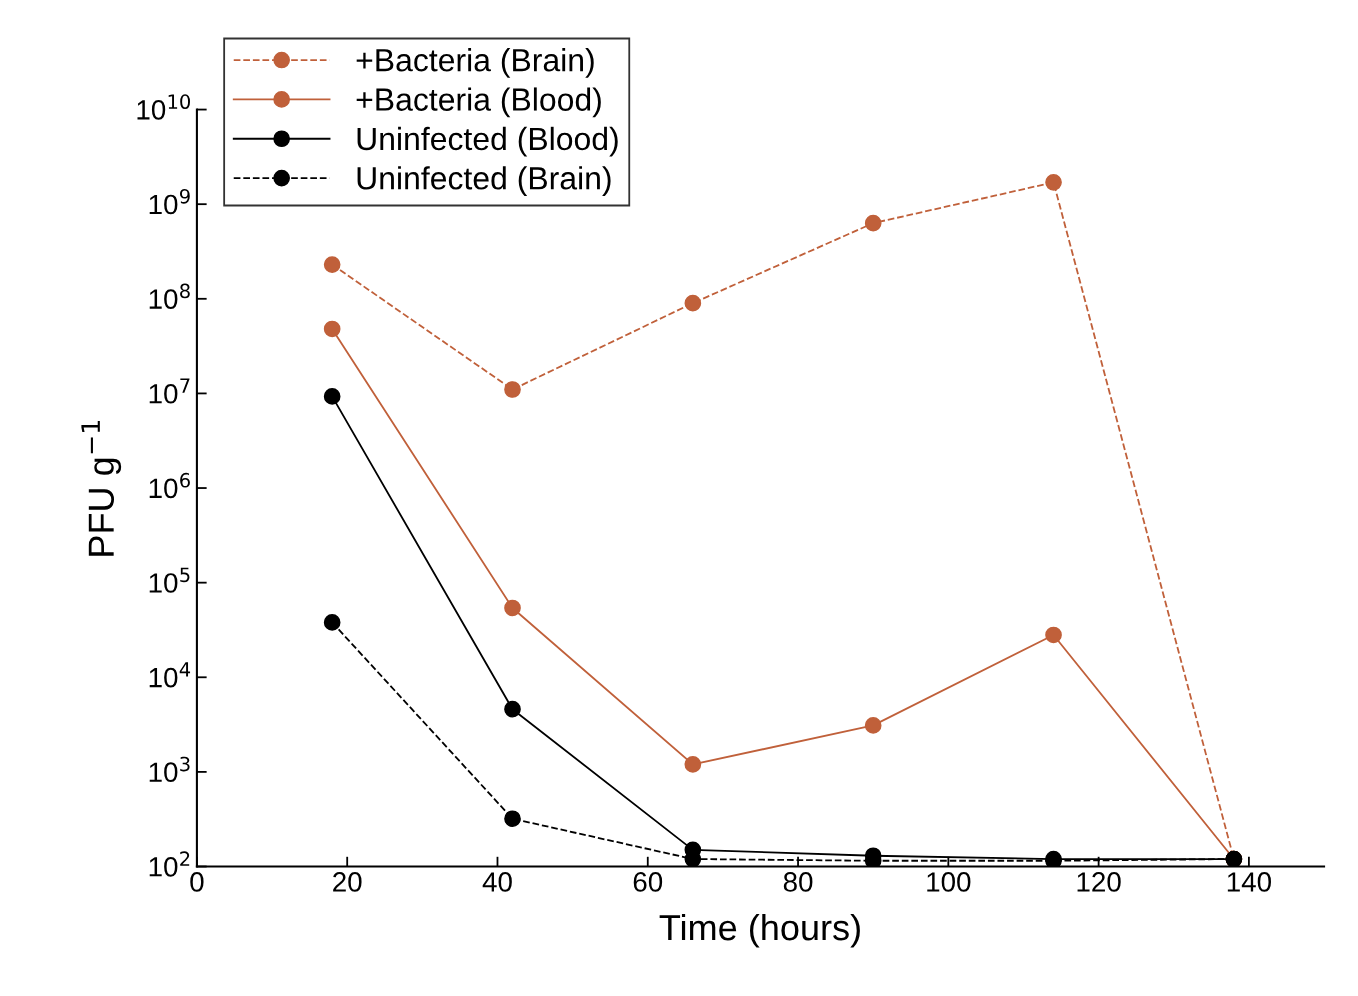 The width and height of the screenshot is (1358, 996). What do you see at coordinates (169, 485) in the screenshot?
I see `y-tick-label: 10$^{6}$` at bounding box center [169, 485].